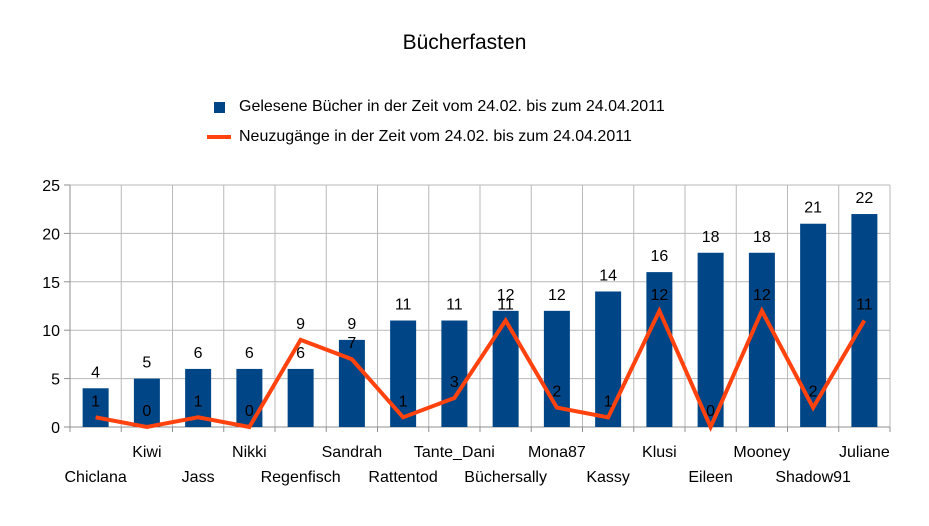  I want to click on bar-Rattentod, so click(403, 373).